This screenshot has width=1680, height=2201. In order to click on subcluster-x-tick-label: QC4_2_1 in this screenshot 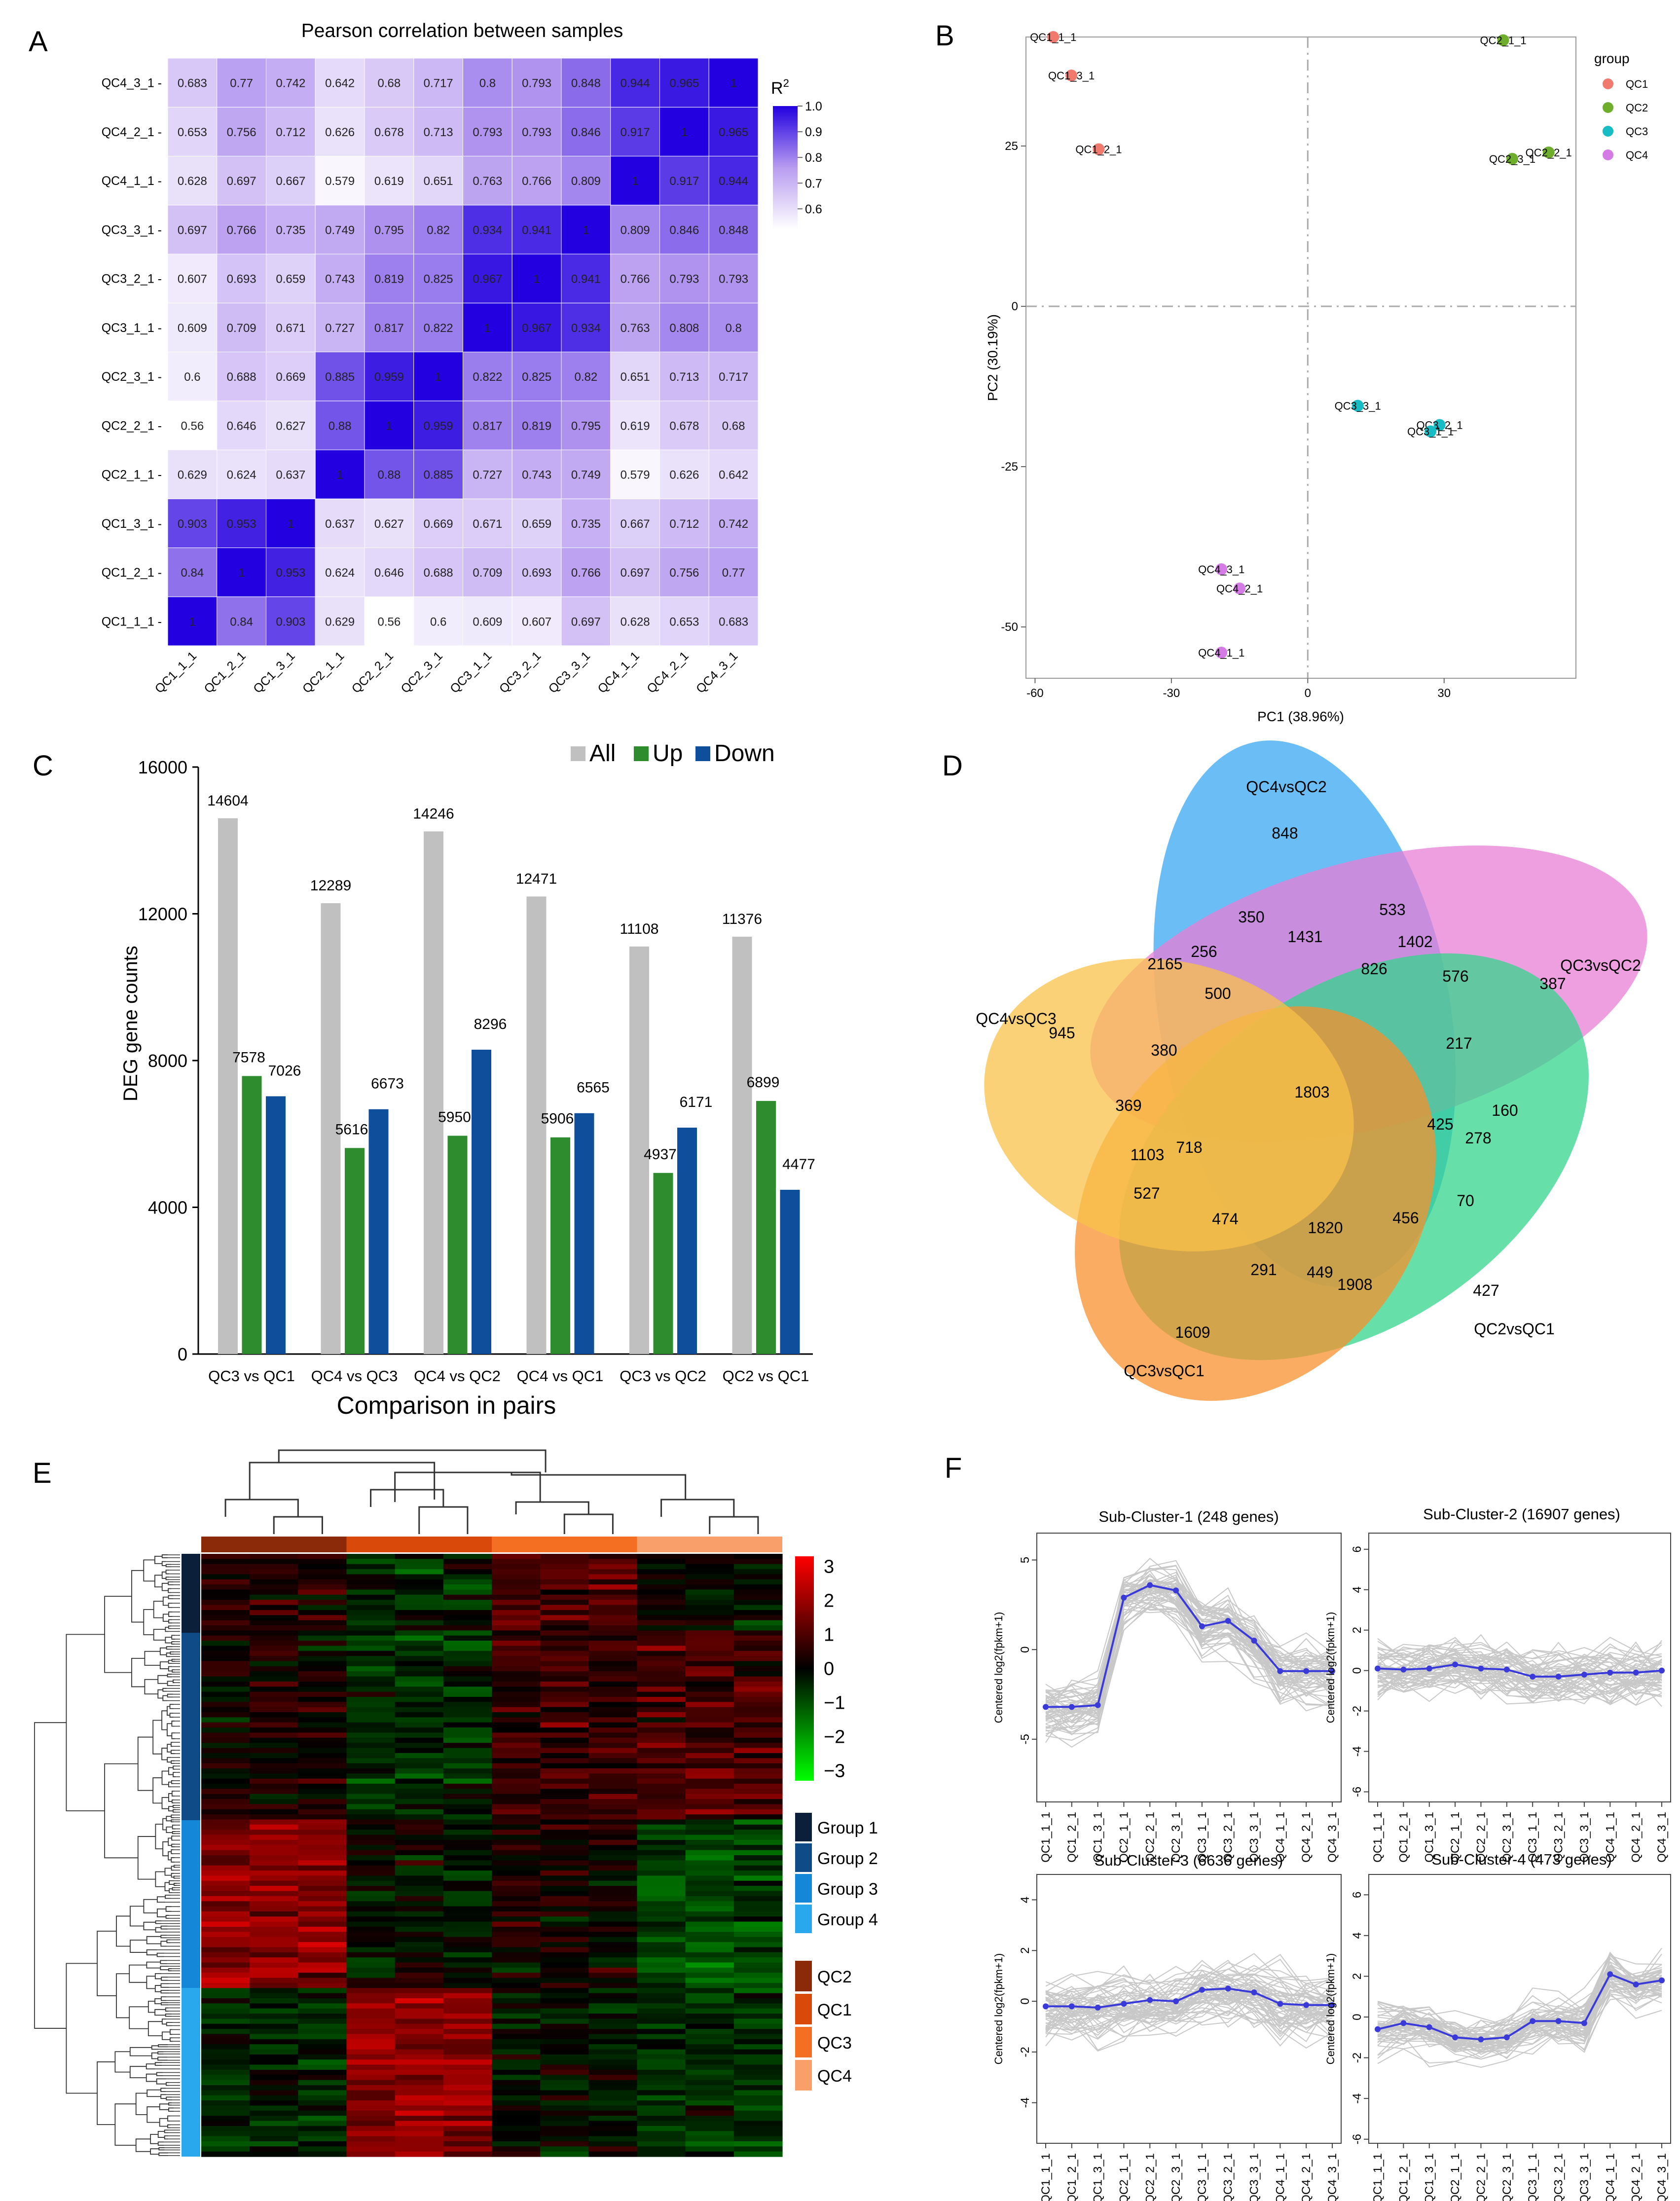, I will do `click(1636, 1838)`.